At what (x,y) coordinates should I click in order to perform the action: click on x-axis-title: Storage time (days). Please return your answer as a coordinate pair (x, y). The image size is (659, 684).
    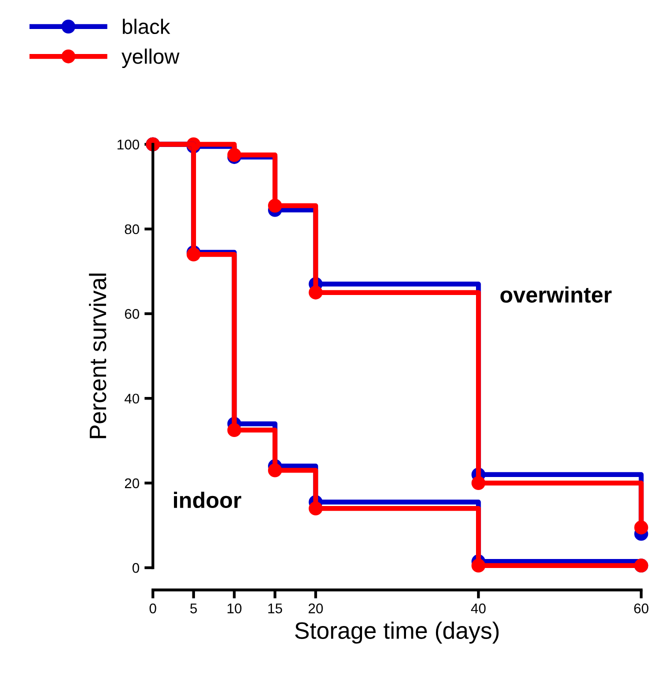
    Looking at the image, I should click on (397, 633).